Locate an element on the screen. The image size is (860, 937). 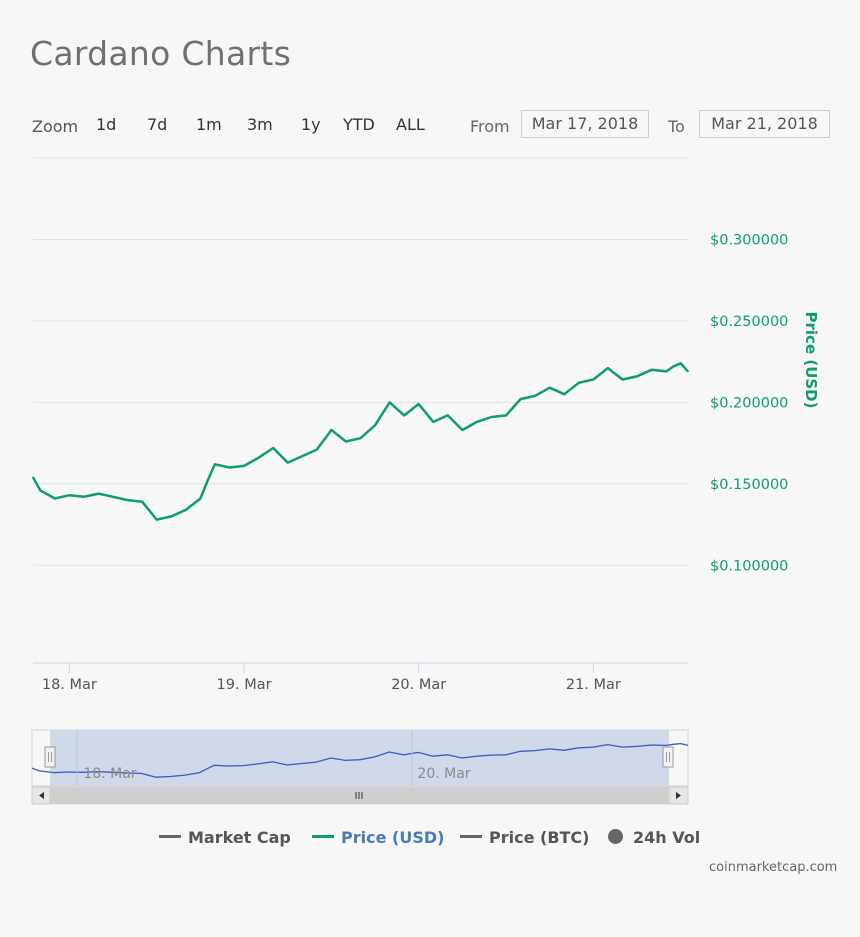
from-date-input is located at coordinates (585, 124).